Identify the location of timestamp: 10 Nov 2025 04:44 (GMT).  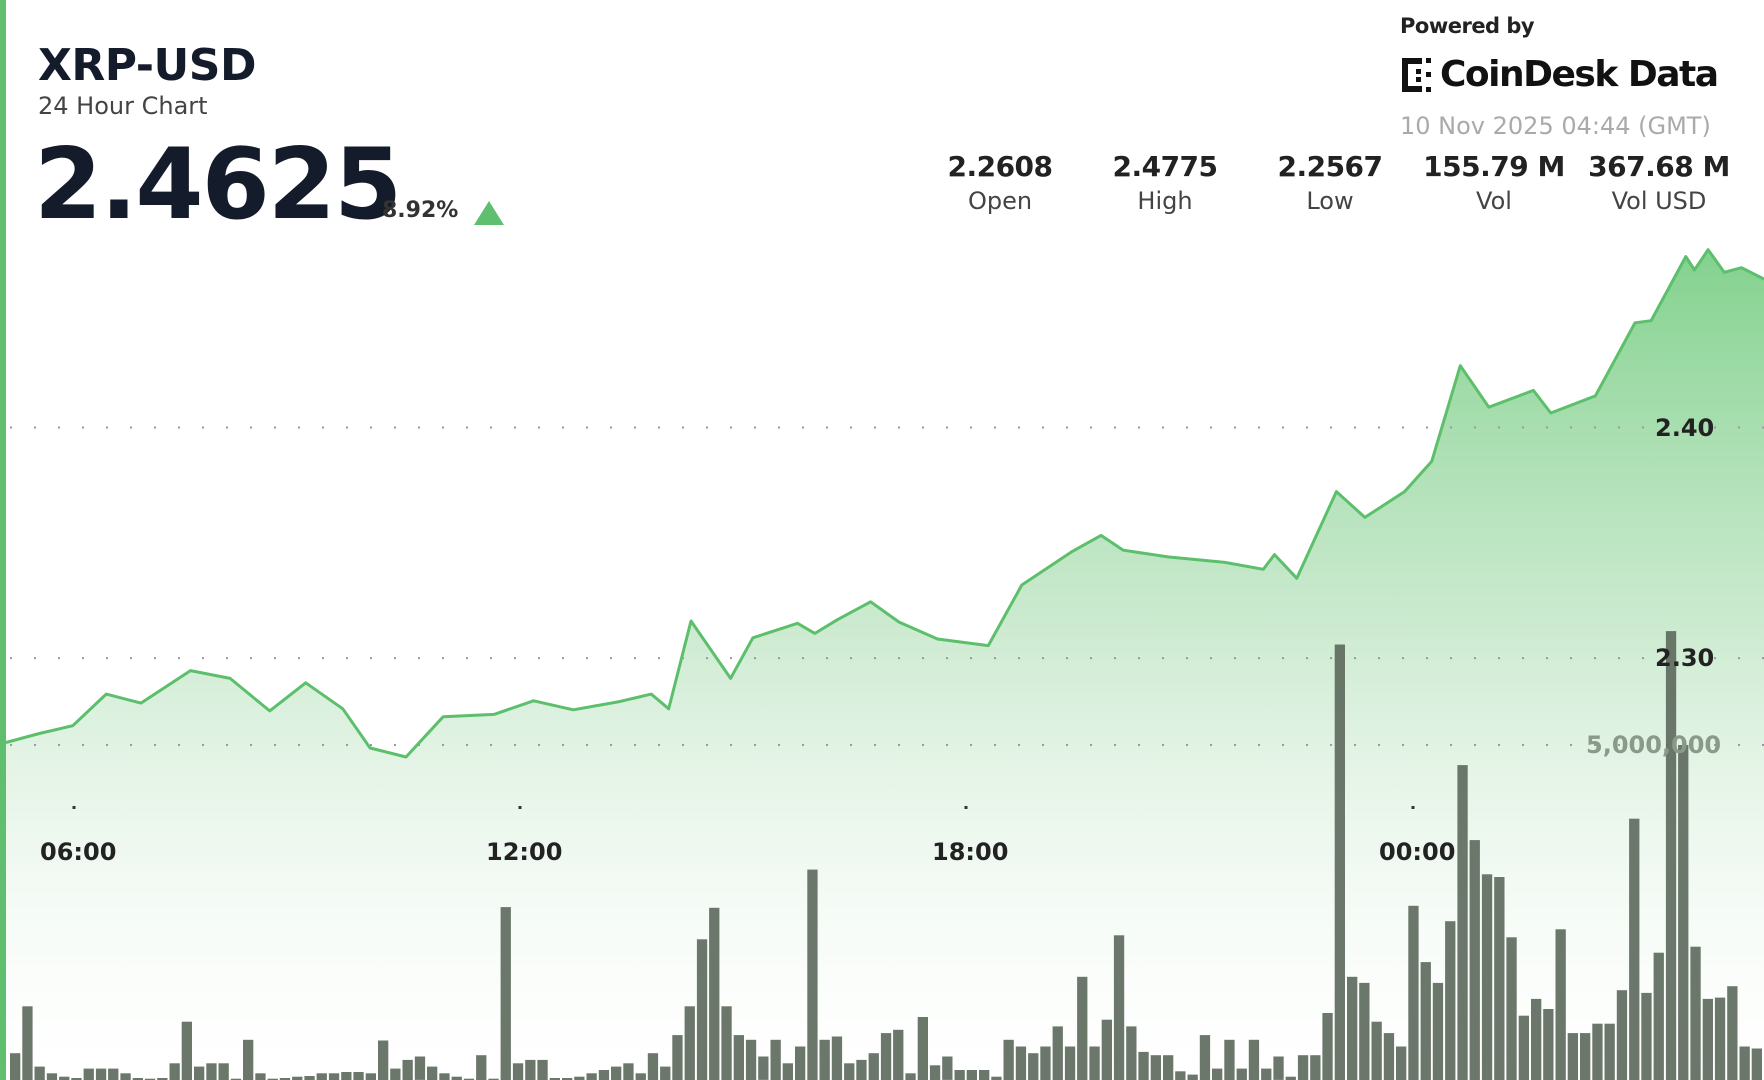
(1555, 126).